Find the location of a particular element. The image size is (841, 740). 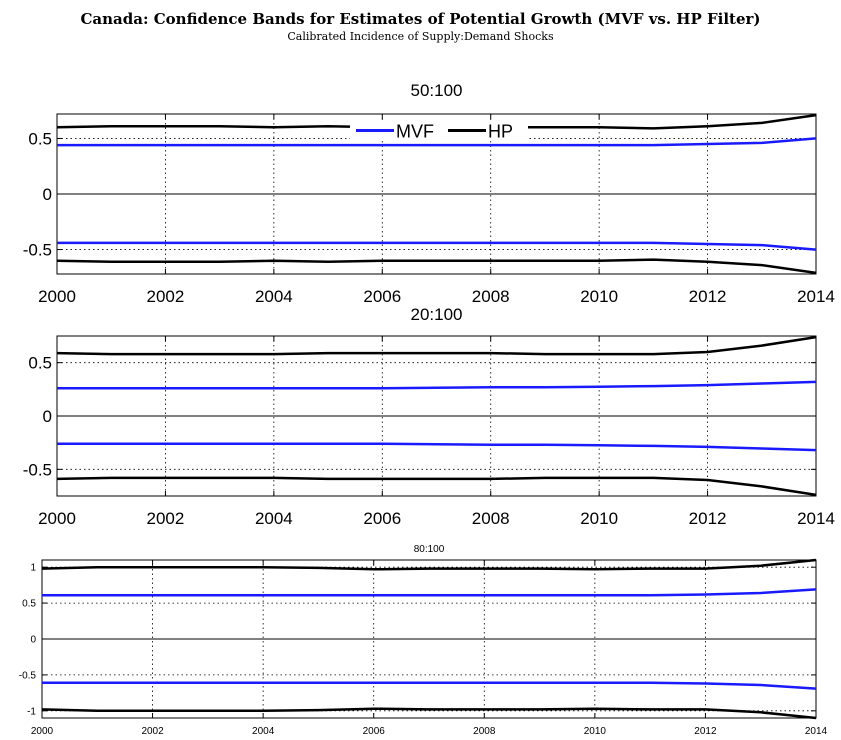

y-tick-label: 1 is located at coordinates (33, 568).